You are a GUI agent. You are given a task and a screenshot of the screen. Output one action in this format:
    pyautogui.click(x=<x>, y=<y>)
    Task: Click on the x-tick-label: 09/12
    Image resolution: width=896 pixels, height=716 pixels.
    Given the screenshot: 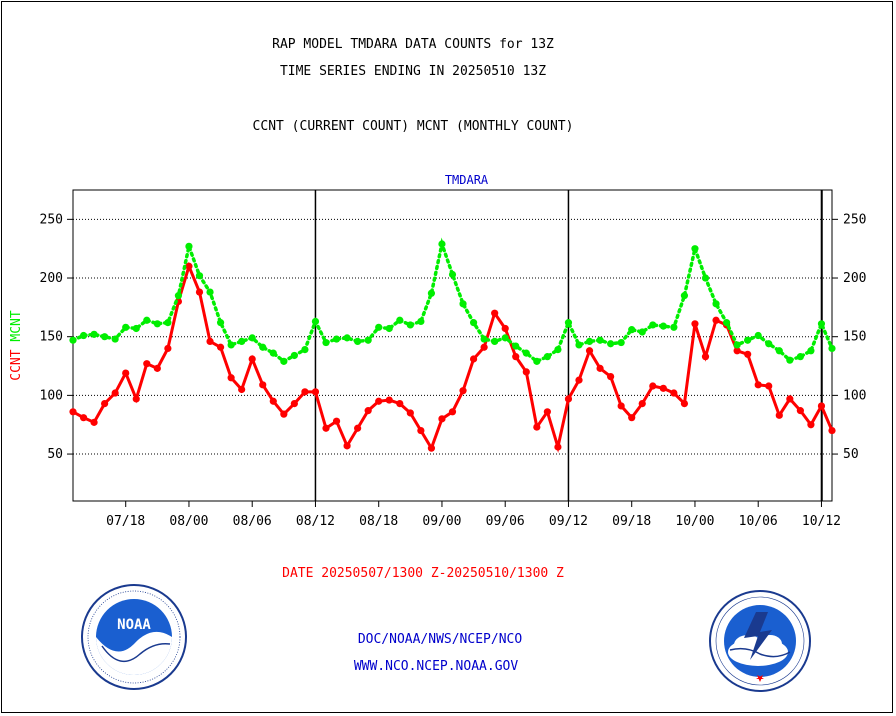 What is the action you would take?
    pyautogui.click(x=568, y=521)
    